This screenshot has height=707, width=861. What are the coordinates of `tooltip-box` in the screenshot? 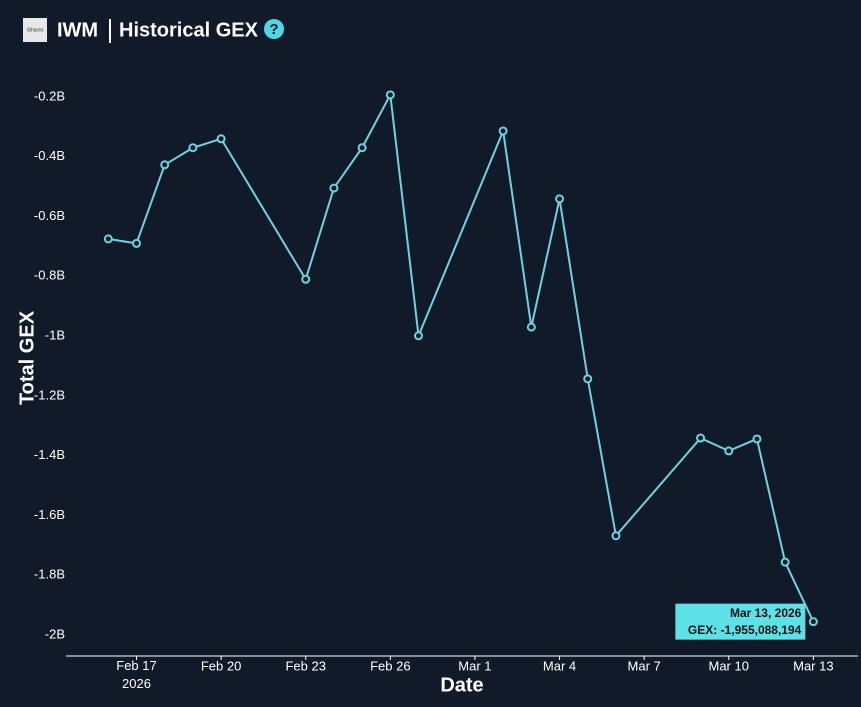 It's located at (740, 621).